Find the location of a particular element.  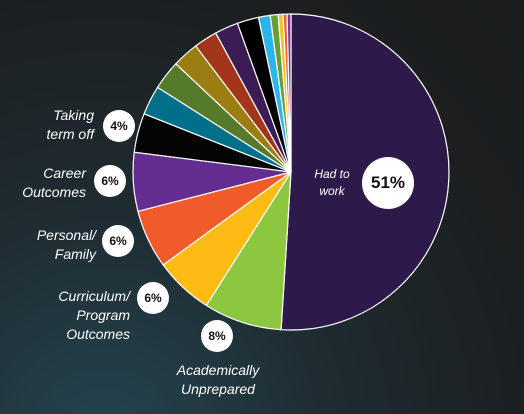

curriculum-line-3: Outcomes is located at coordinates (98, 334).